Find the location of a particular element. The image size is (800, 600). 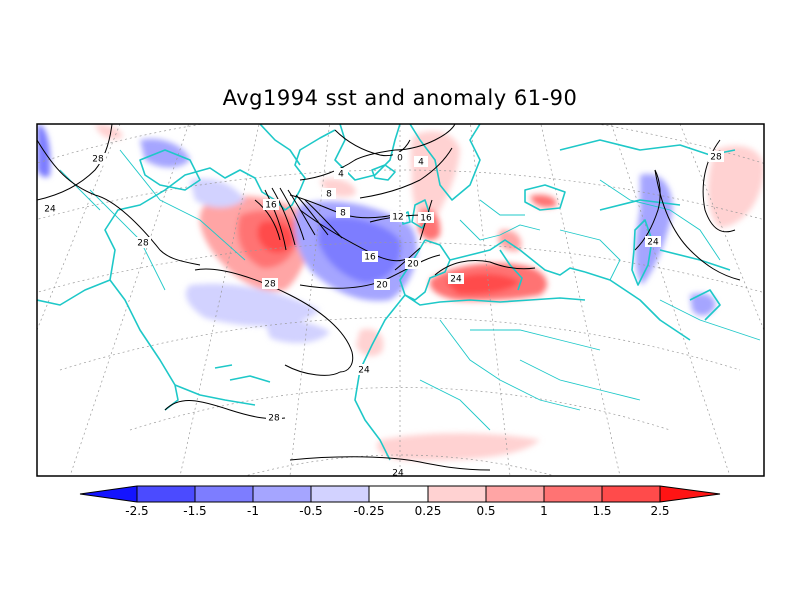

coast-italy is located at coordinates (511, 270).